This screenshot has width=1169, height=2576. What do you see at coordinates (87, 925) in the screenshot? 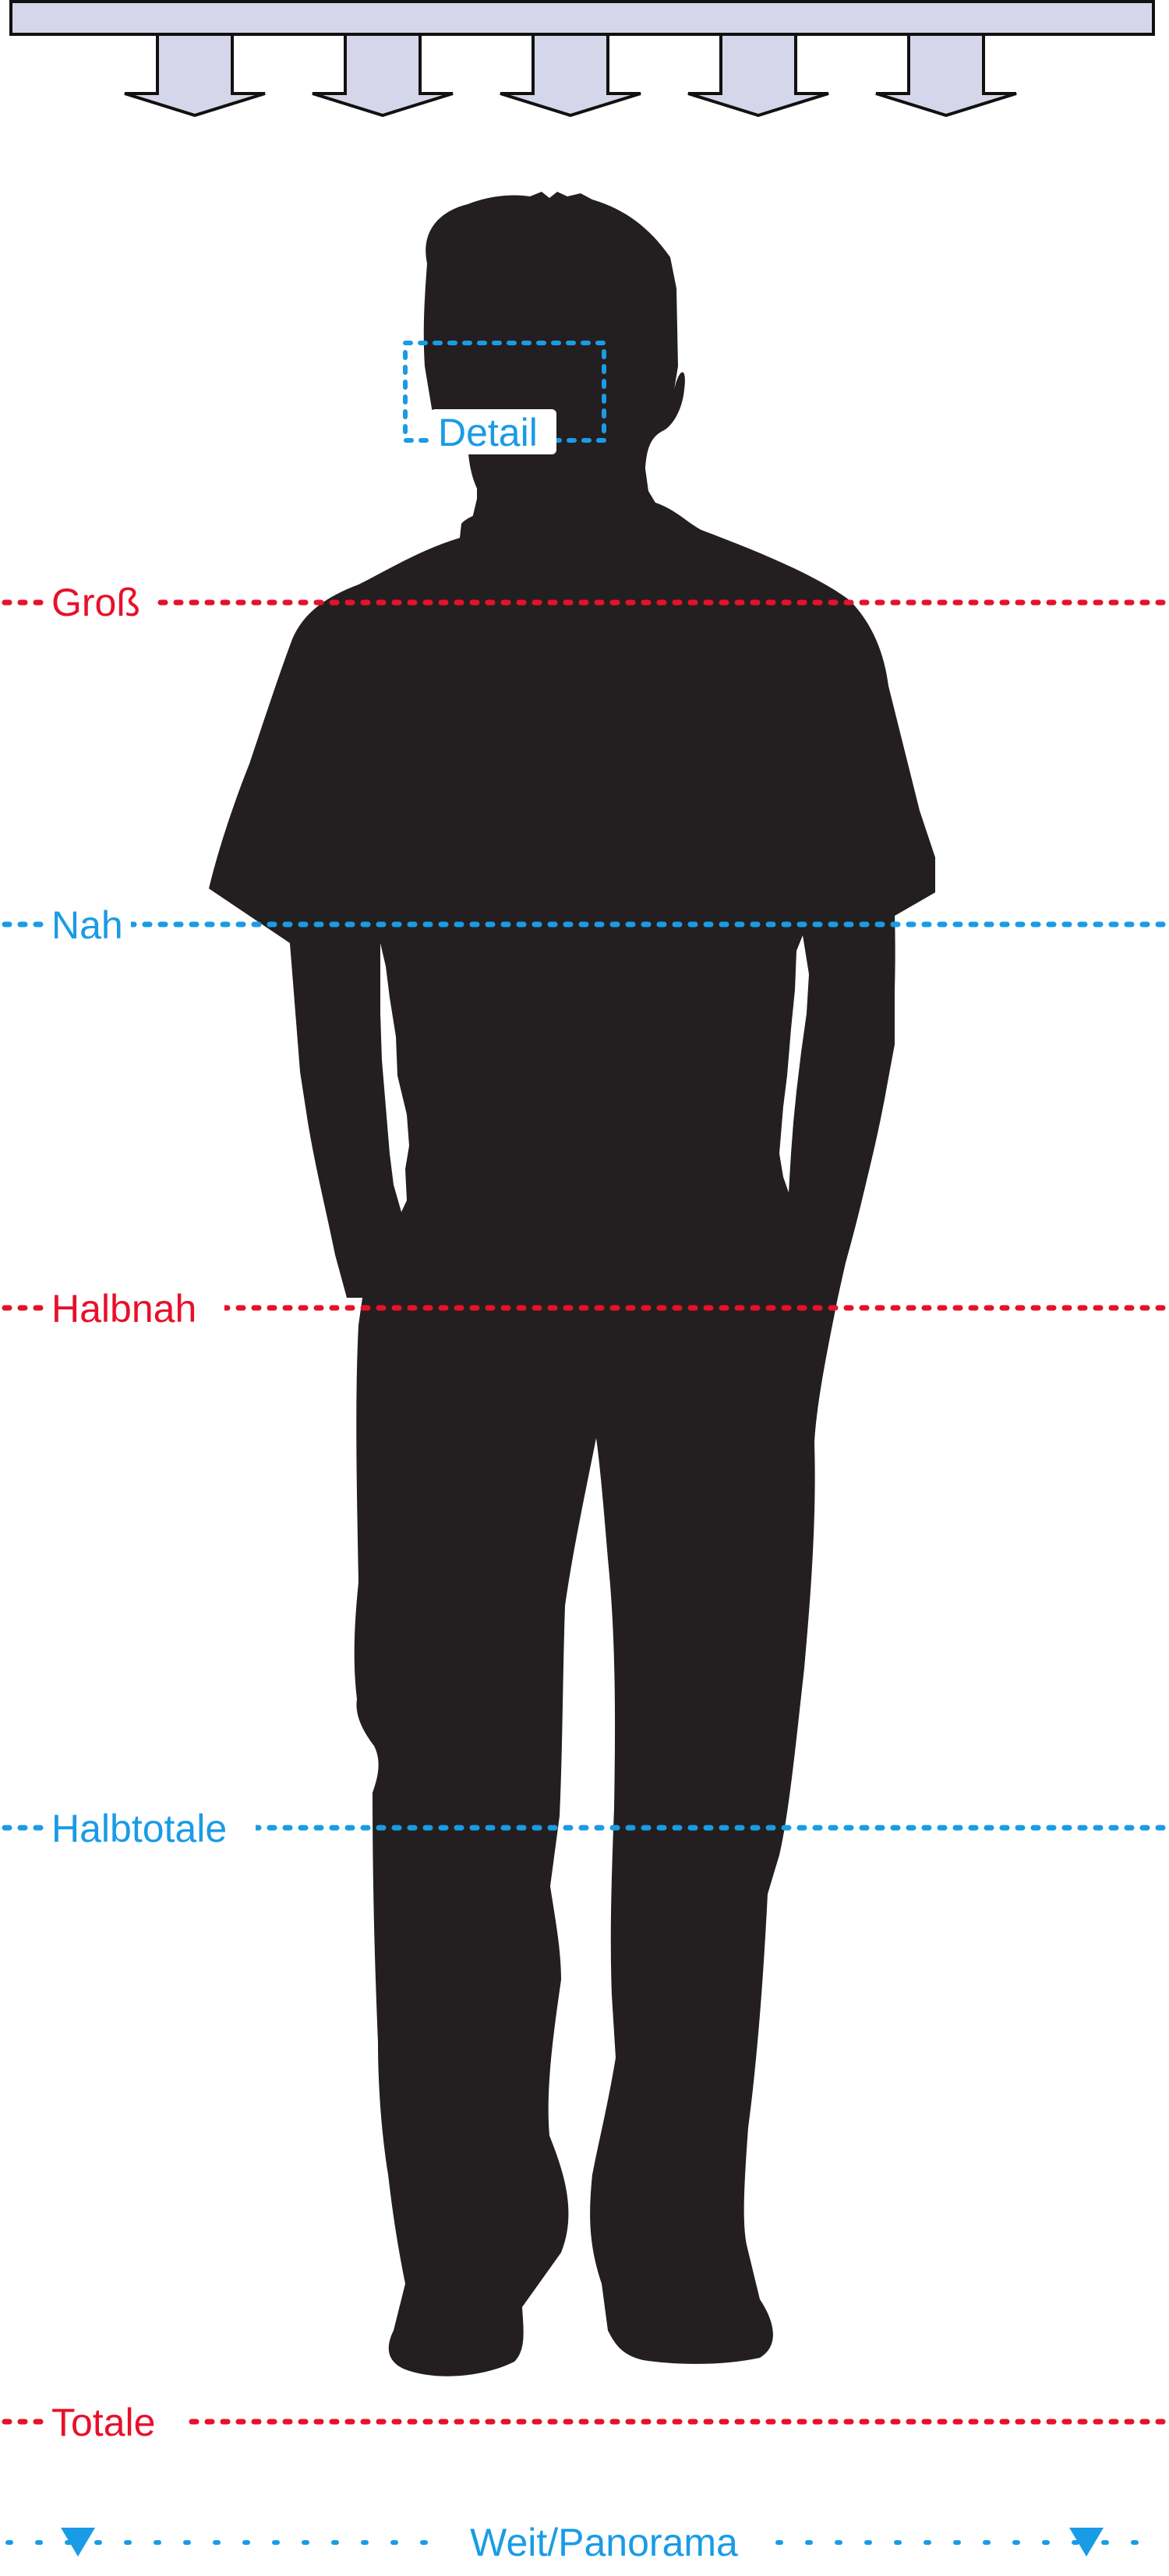
I see `shot-label-nah: Nah` at bounding box center [87, 925].